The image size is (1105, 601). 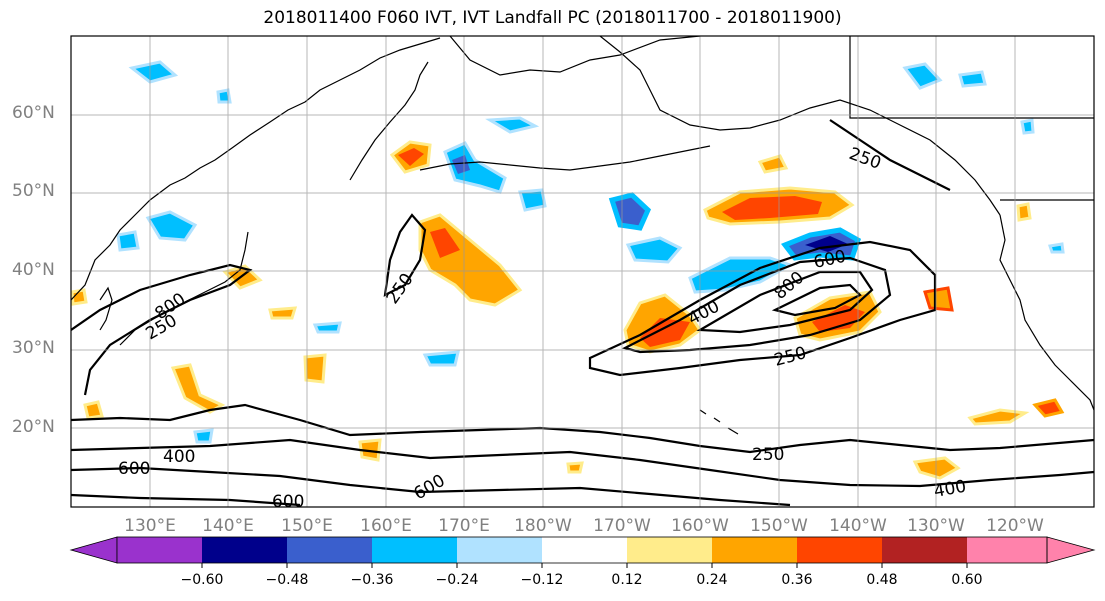 What do you see at coordinates (150, 526) in the screenshot?
I see `lon-label-130e: 130°E` at bounding box center [150, 526].